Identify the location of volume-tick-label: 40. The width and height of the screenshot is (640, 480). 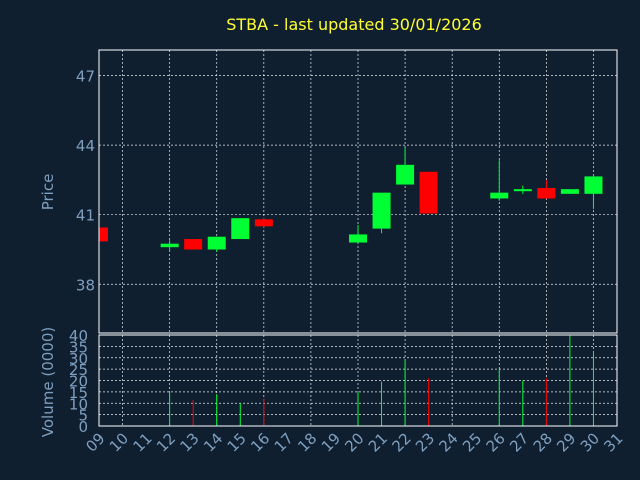
(78, 336).